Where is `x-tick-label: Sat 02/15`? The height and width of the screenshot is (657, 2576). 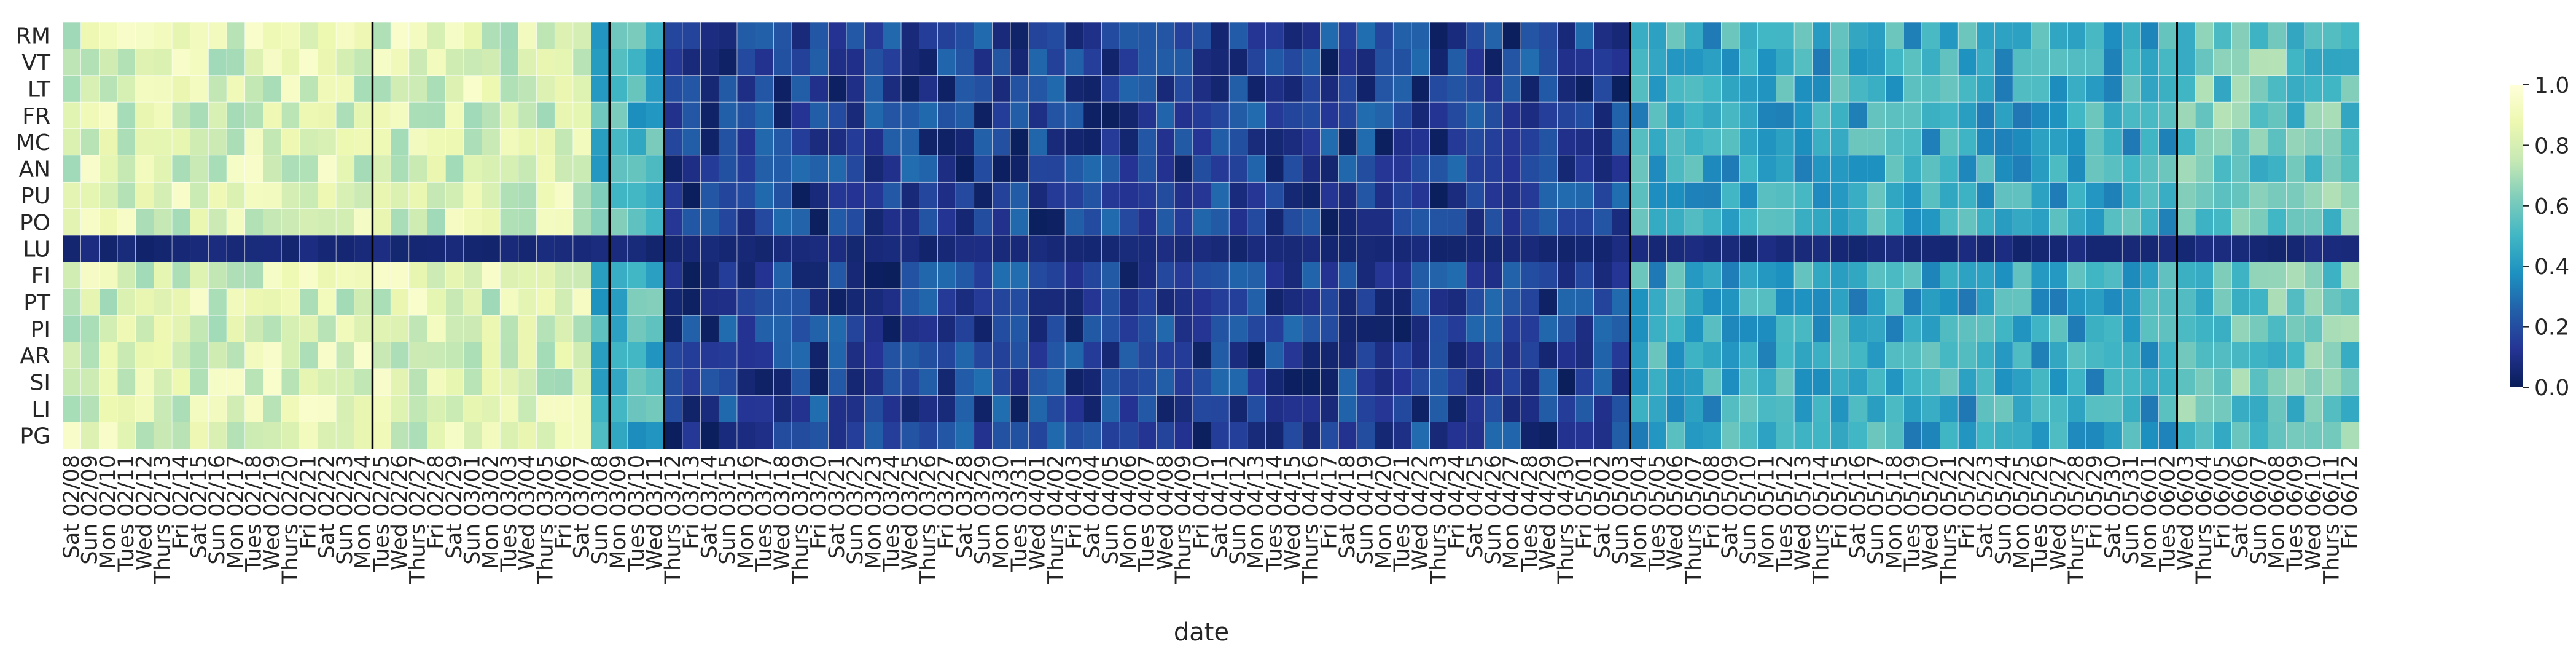
x-tick-label: Sat 02/15 is located at coordinates (199, 507).